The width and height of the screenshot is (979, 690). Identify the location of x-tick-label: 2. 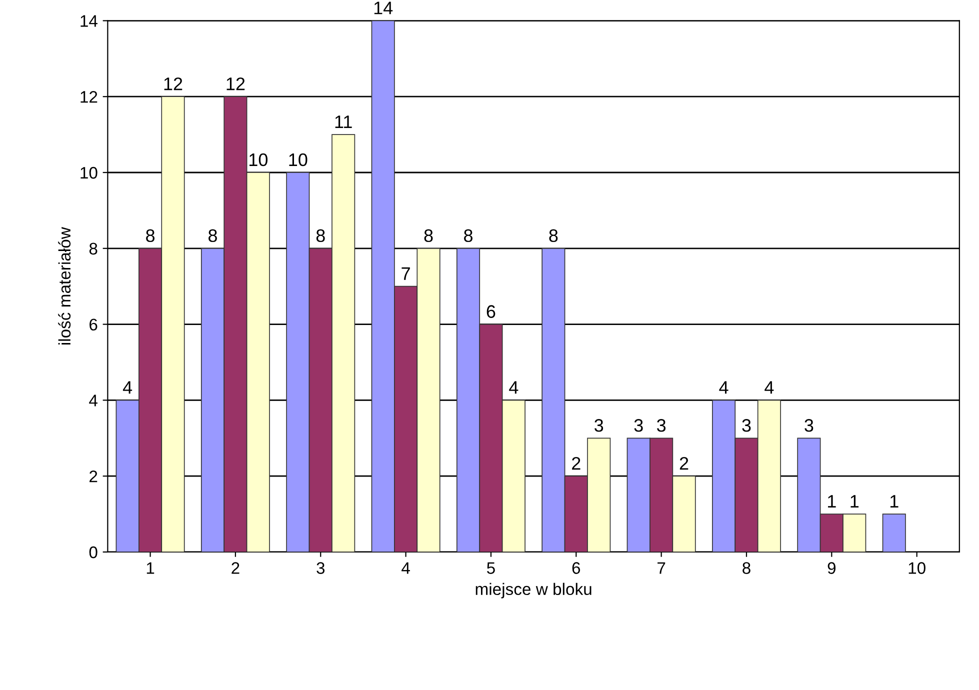
(236, 568).